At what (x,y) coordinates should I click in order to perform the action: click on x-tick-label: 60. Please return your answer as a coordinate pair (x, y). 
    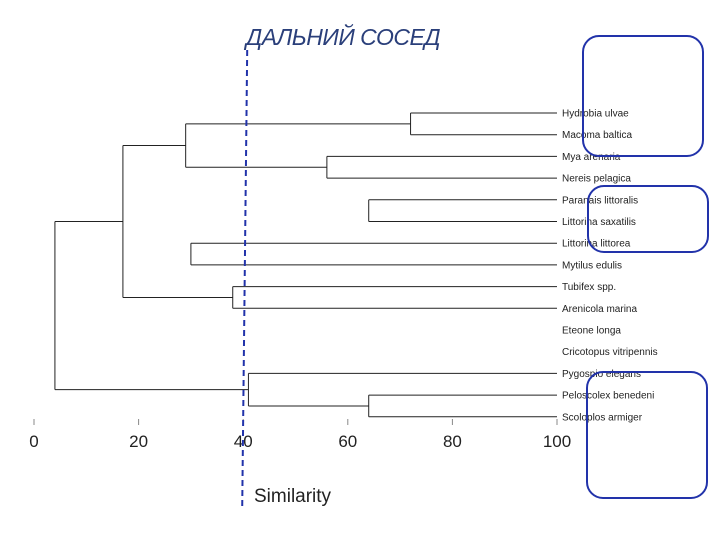
    Looking at the image, I should click on (347, 441).